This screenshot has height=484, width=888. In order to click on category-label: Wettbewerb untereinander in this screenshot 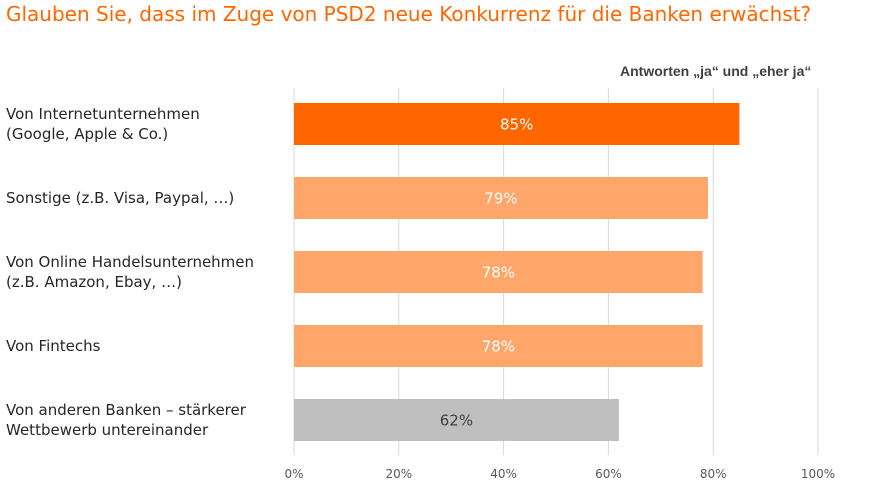, I will do `click(107, 430)`.